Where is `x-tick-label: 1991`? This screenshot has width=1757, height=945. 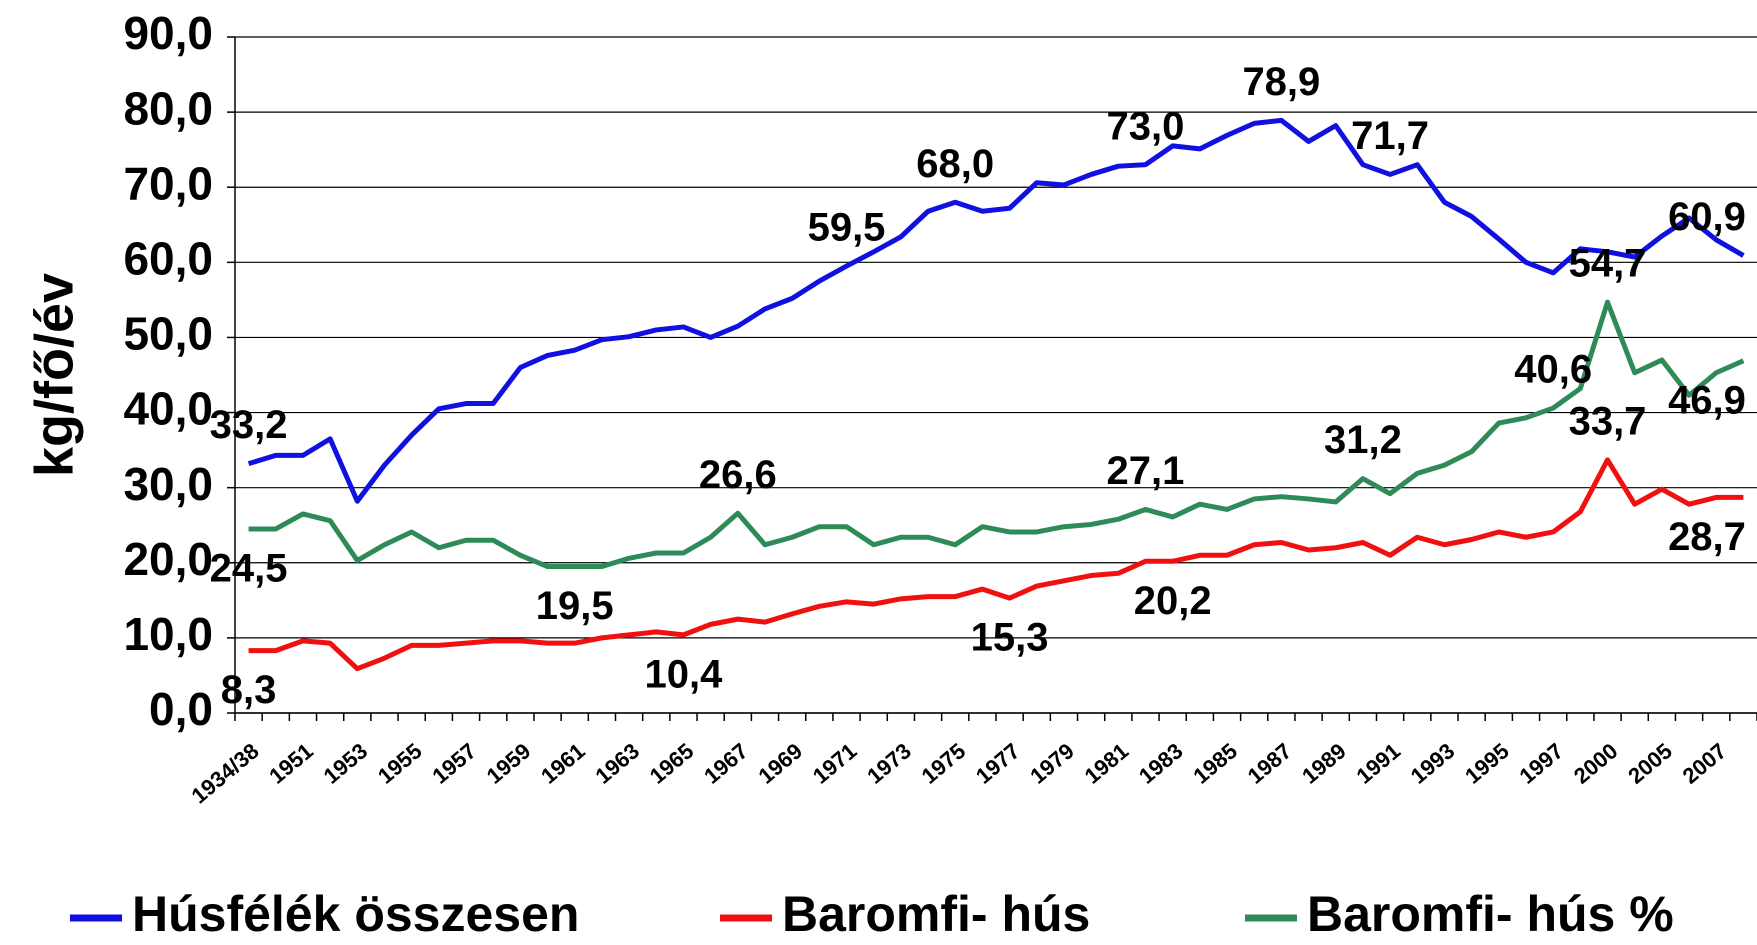 x-tick-label: 1991 is located at coordinates (1378, 763).